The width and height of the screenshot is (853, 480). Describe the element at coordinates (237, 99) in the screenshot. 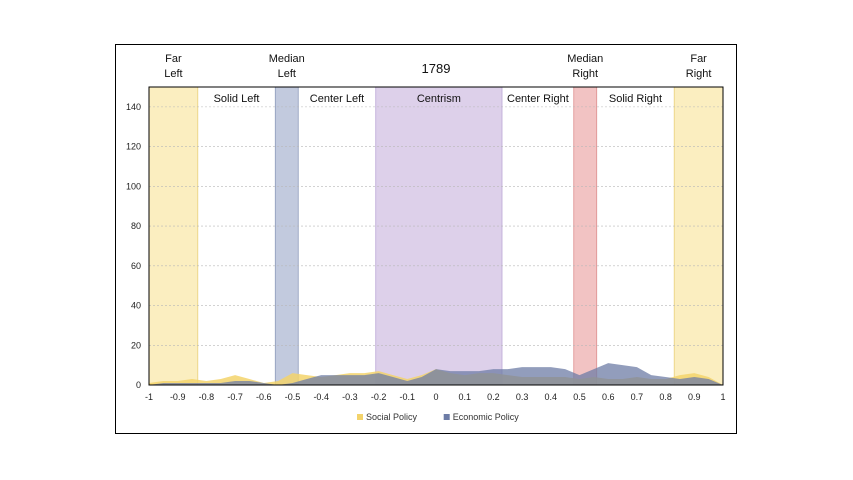

I see `band-label-1-0: Solid Left` at that location.